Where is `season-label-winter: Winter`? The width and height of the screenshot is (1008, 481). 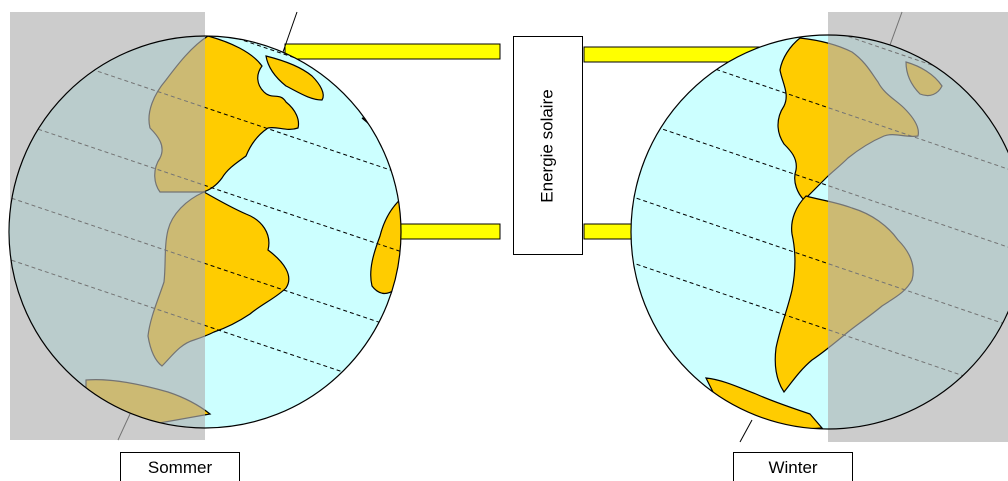 season-label-winter: Winter is located at coordinates (793, 466).